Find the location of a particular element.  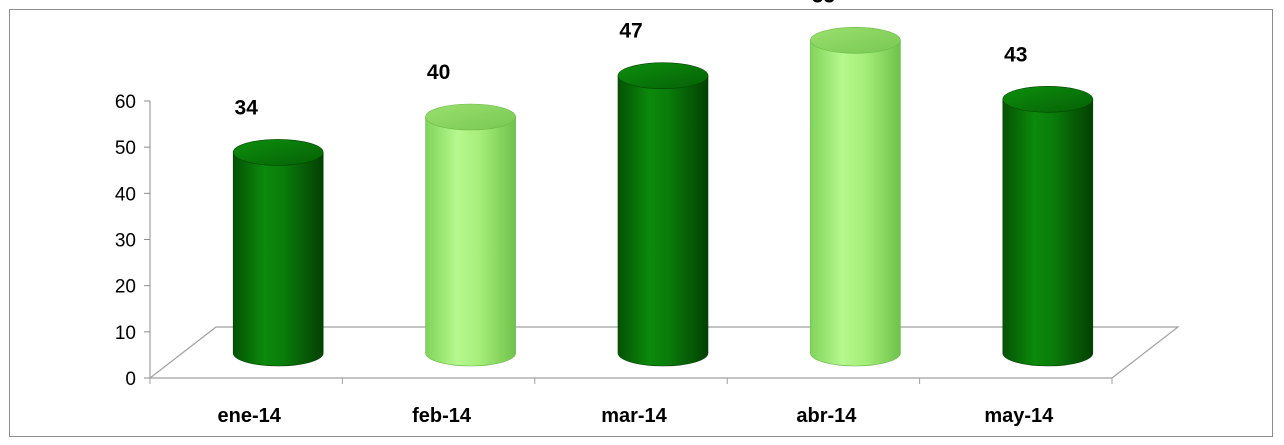

y-tick-label: 40 is located at coordinates (125, 194).